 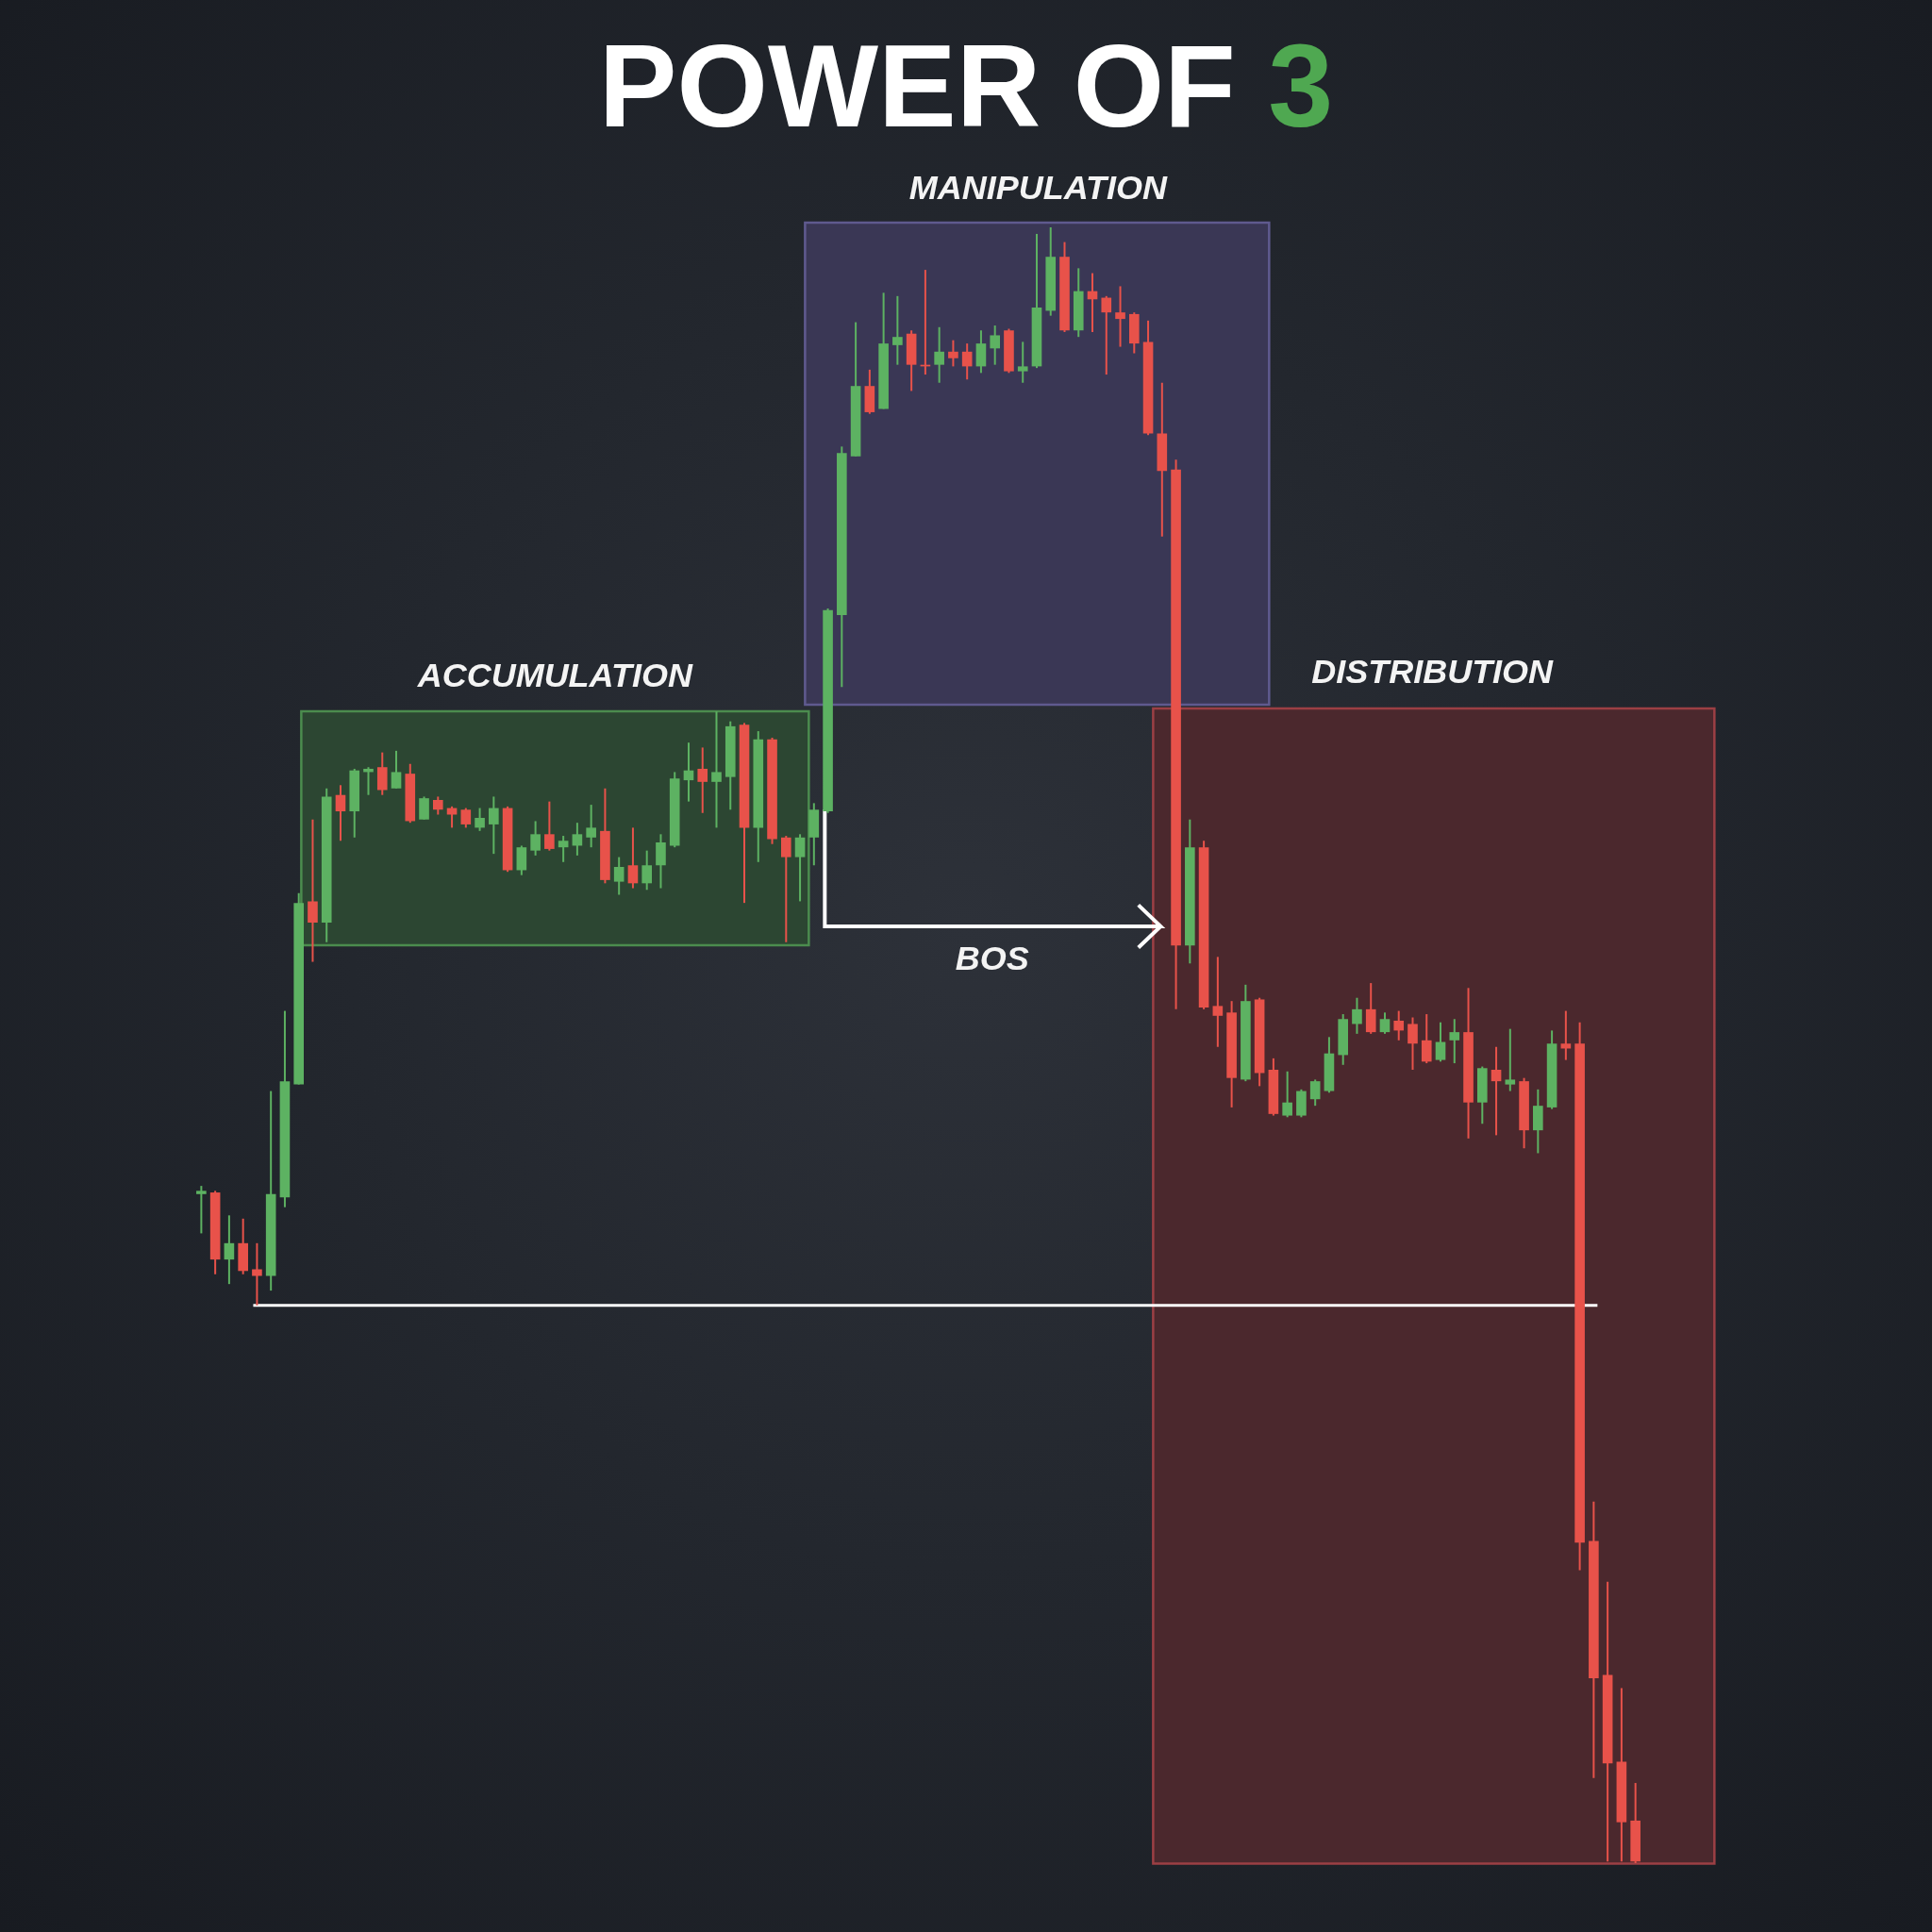 What do you see at coordinates (992, 958) in the screenshot?
I see `annotation: BOS` at bounding box center [992, 958].